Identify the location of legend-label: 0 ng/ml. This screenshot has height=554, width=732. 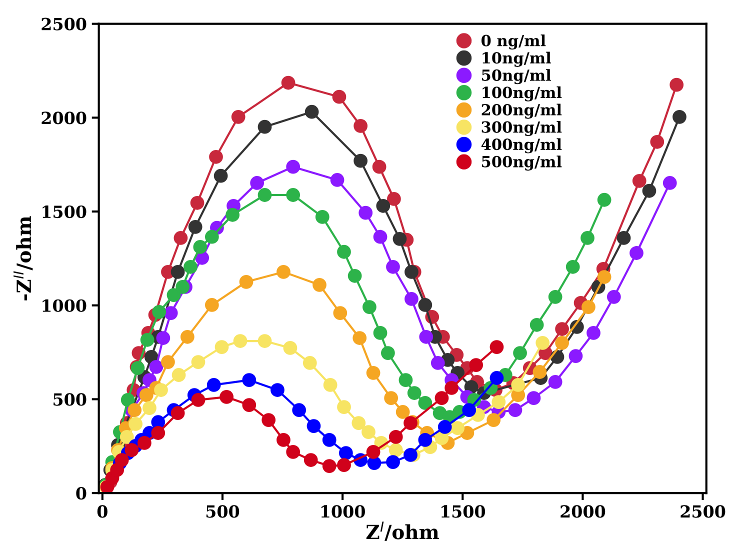
(514, 42).